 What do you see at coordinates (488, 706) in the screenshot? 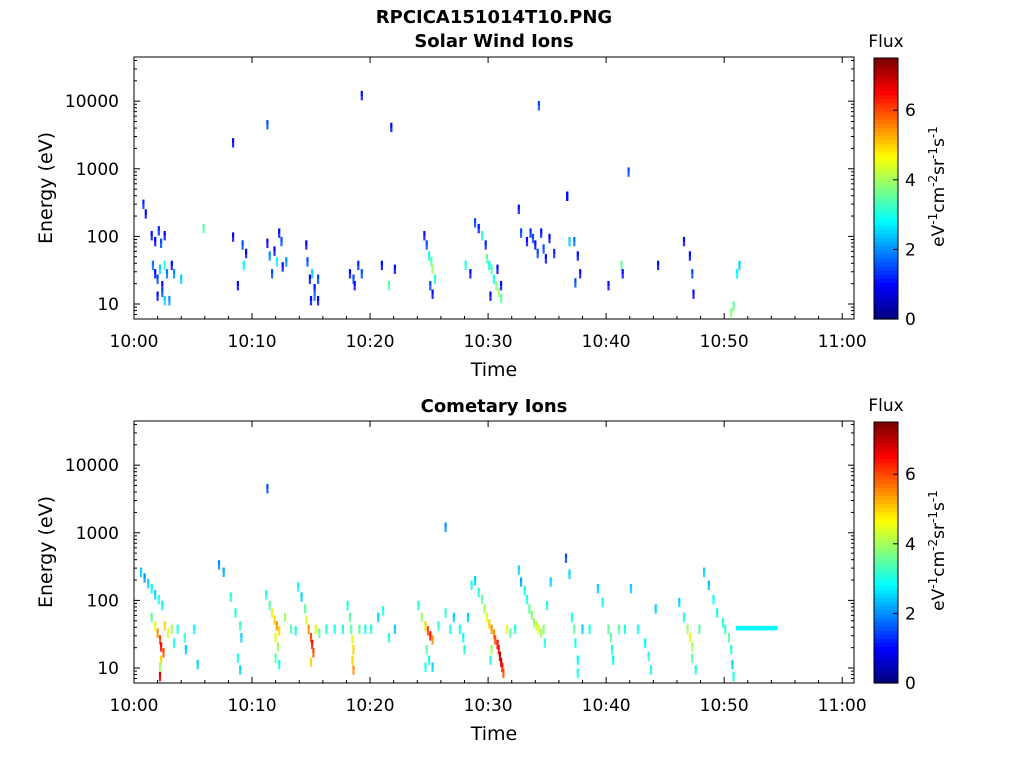
I see `x-tick-label: 10:30` at bounding box center [488, 706].